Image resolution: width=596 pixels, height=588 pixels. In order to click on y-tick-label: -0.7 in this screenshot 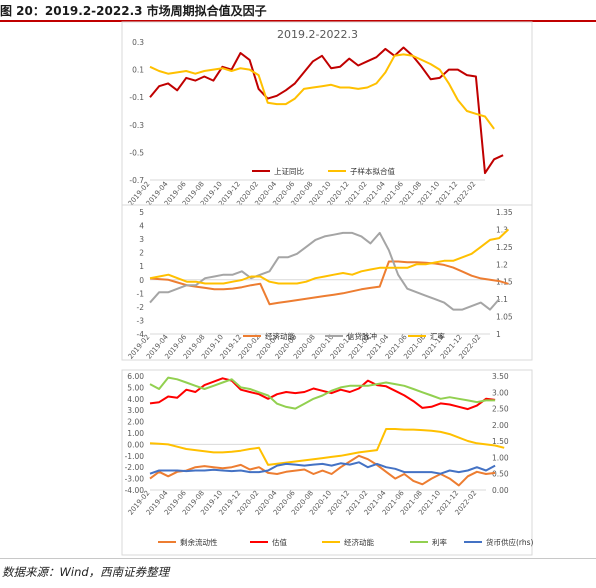, I will do `click(136, 180)`.